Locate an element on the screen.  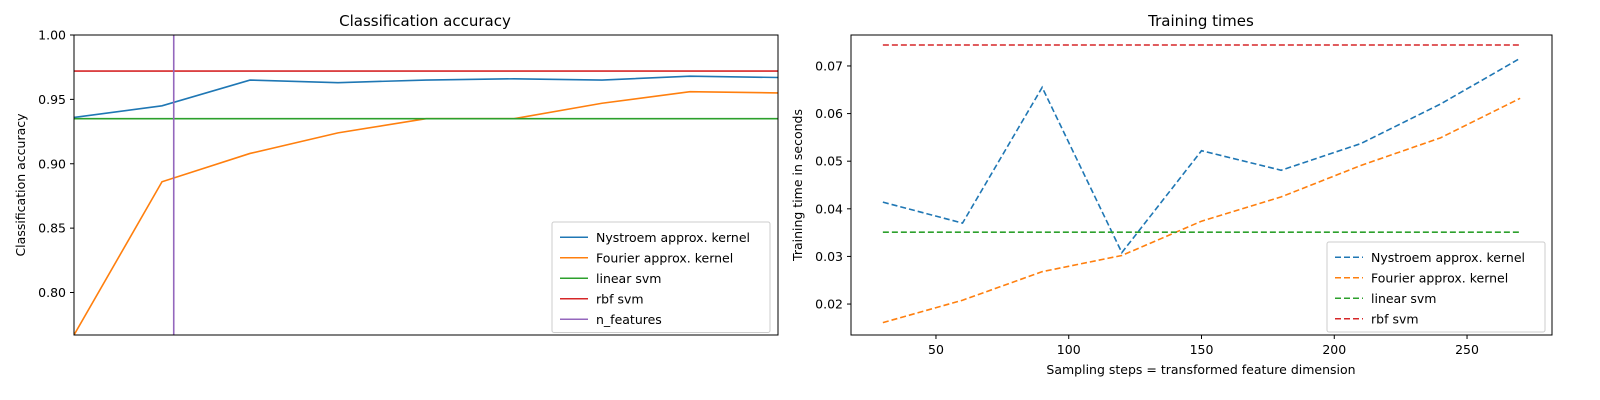
accuracy-legend-label-linear-svm: linear svm is located at coordinates (628, 278).